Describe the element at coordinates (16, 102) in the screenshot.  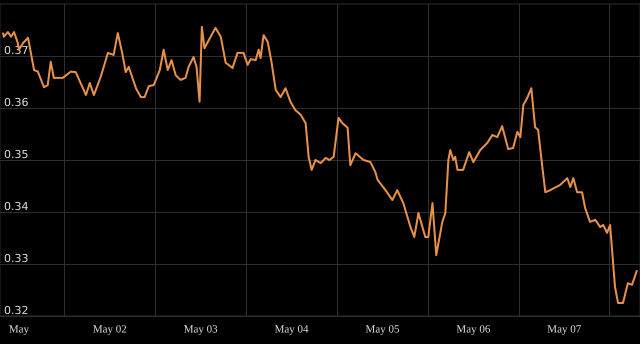
I see `y-tick-label: 0.36` at that location.